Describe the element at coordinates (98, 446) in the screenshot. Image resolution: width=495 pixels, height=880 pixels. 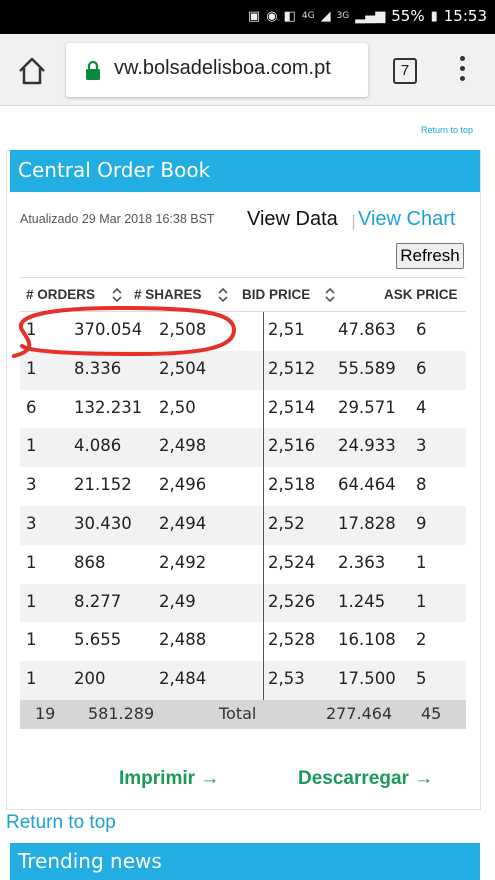
I see `cell-shares: 4.086` at that location.